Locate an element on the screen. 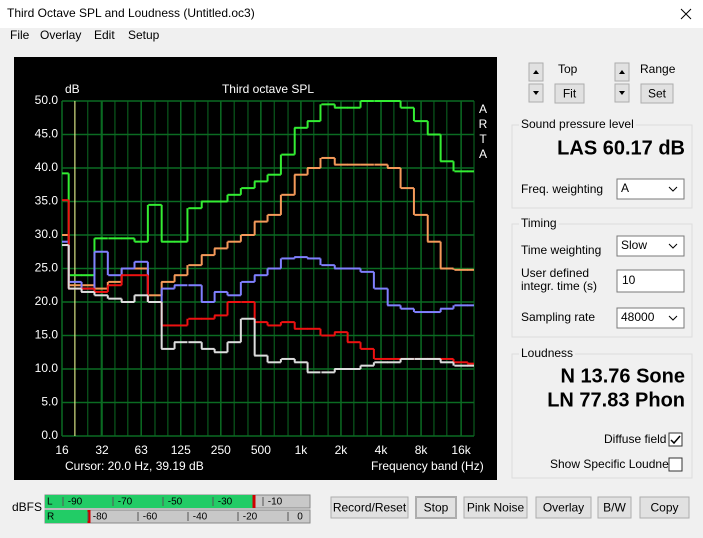 Image resolution: width=703 pixels, height=538 pixels. spl-reading: LAS 60.17 dB is located at coordinates (621, 148).